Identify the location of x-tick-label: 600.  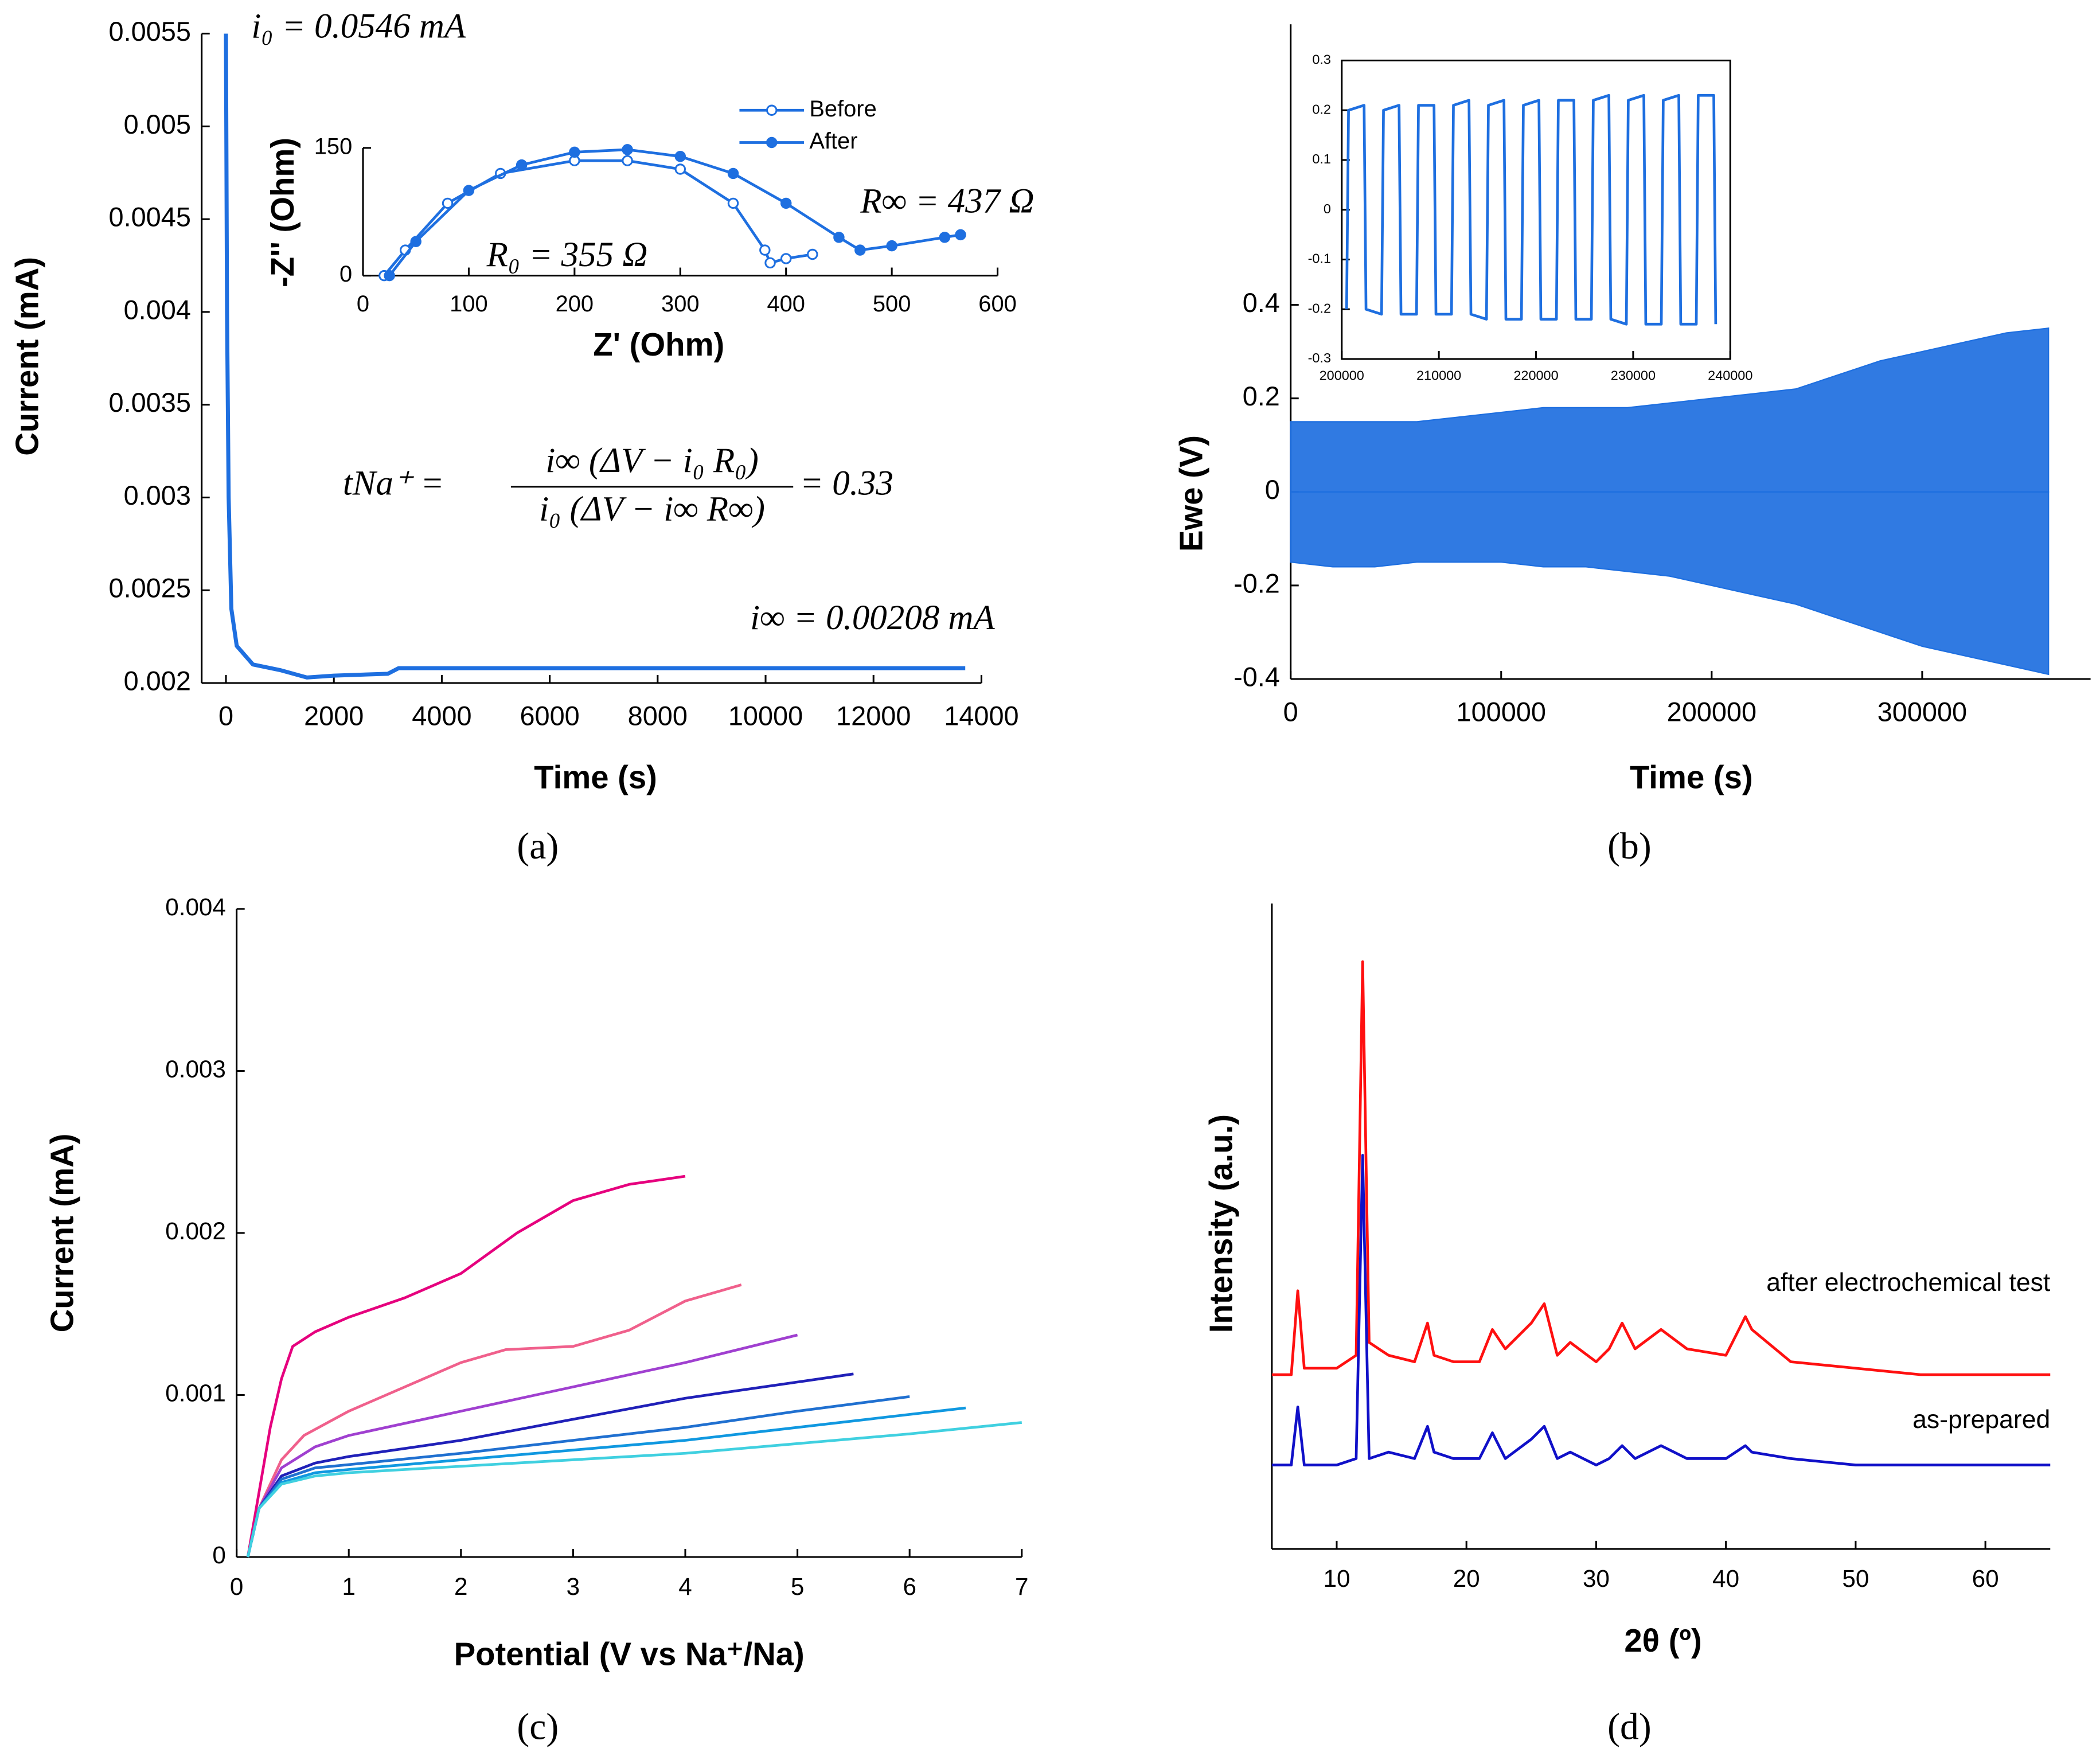
(997, 304).